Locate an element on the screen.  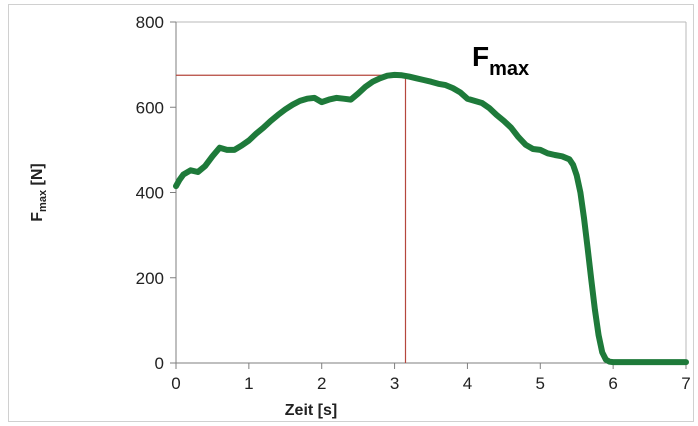
y-axis-title: Fmax [N] is located at coordinates (39, 192).